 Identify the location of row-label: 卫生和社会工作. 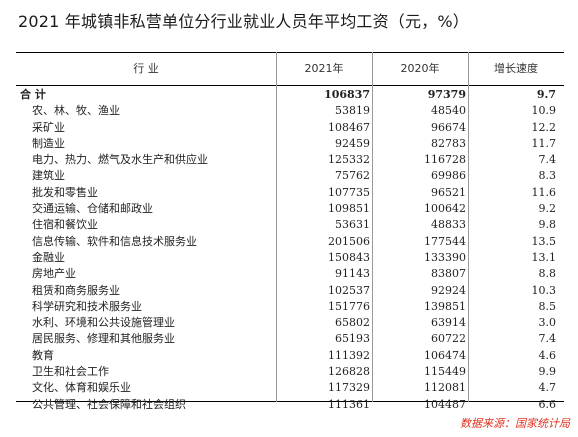
(70, 372).